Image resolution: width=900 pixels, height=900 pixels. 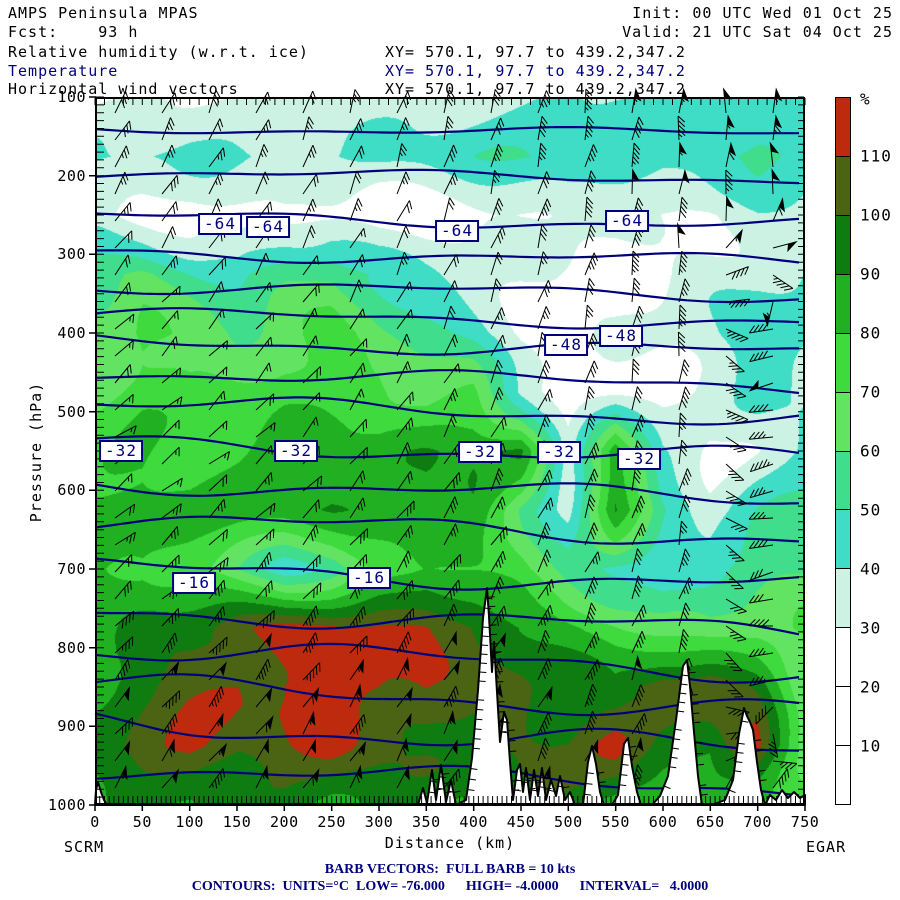 I want to click on y-tick-label-800: 800, so click(x=71, y=647).